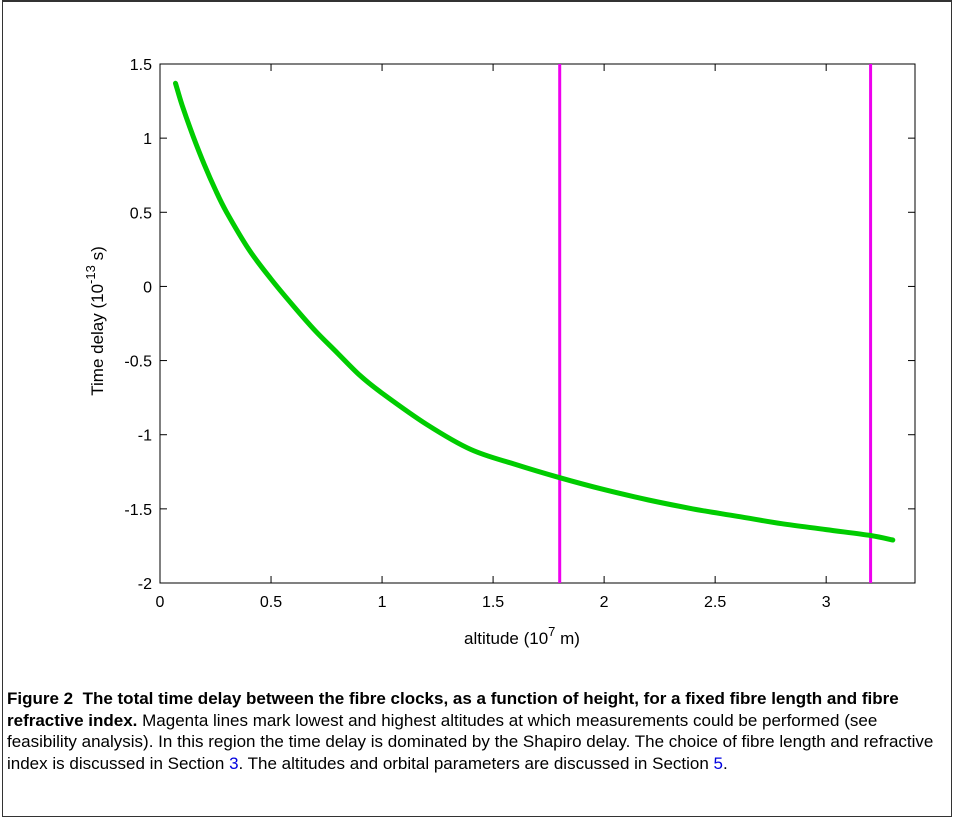 This screenshot has width=957, height=822. I want to click on y-tick-label: 1.5, so click(141, 65).